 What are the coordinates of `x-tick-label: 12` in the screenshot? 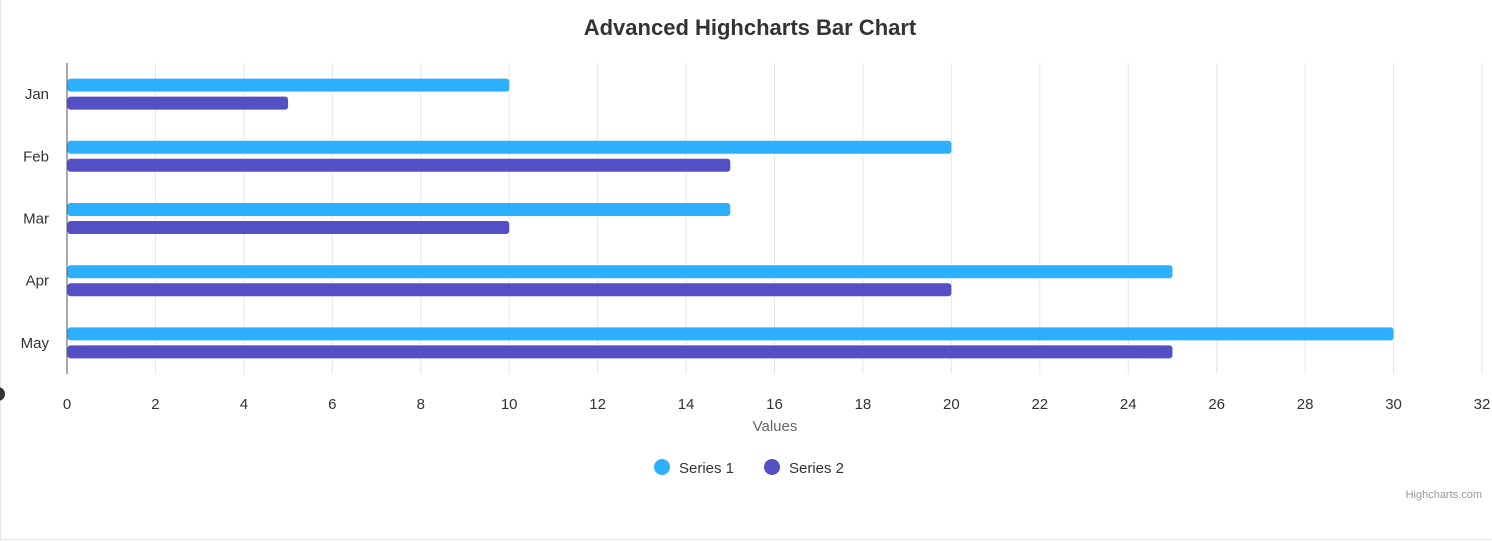 It's located at (597, 404).